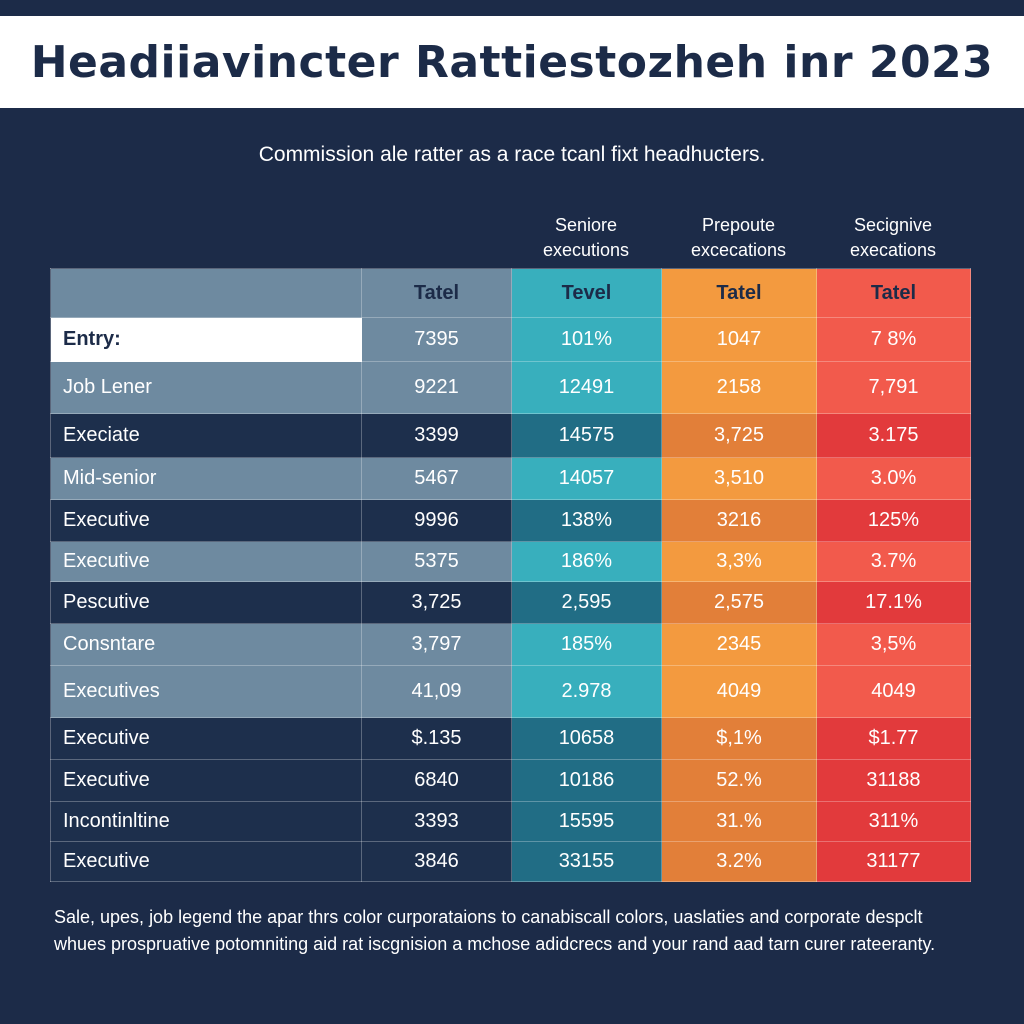 The width and height of the screenshot is (1024, 1024). I want to click on row-label: Entry:, so click(206, 339).